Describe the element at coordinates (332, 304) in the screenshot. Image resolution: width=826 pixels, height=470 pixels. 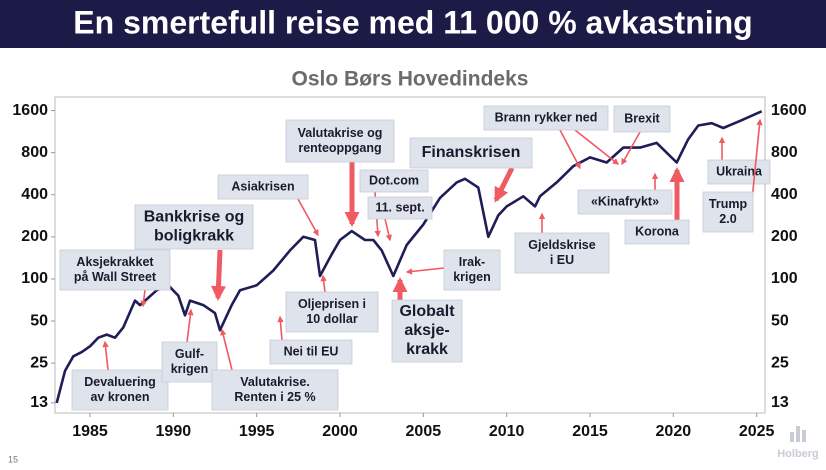
I see `annotation-text: Oljeprisen i` at that location.